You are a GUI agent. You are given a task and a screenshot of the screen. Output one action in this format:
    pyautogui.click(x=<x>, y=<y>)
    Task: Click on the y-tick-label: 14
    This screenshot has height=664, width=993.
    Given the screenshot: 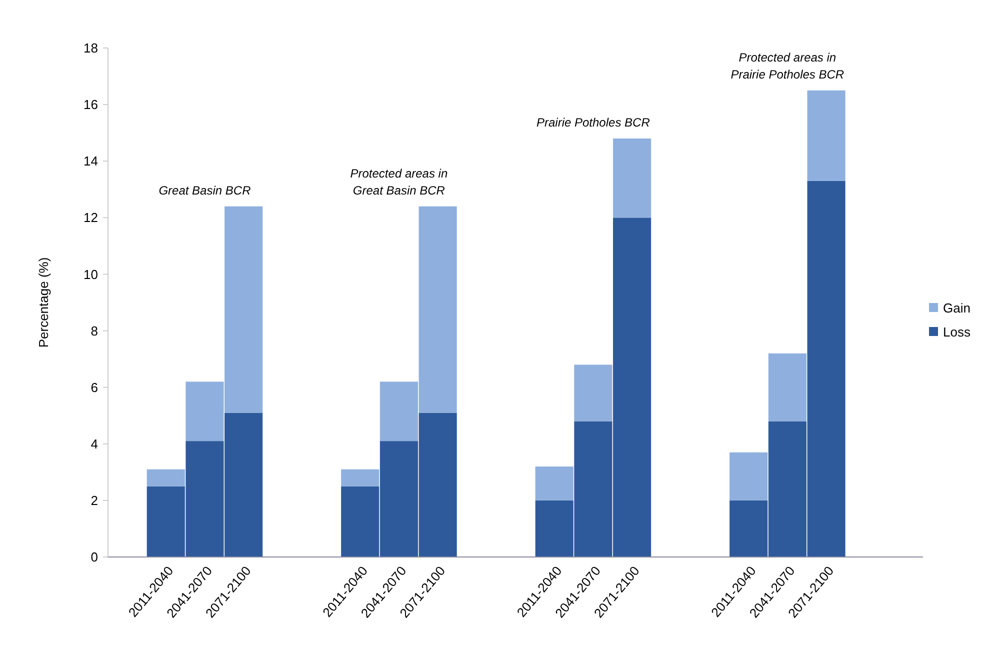 What is the action you would take?
    pyautogui.click(x=91, y=161)
    